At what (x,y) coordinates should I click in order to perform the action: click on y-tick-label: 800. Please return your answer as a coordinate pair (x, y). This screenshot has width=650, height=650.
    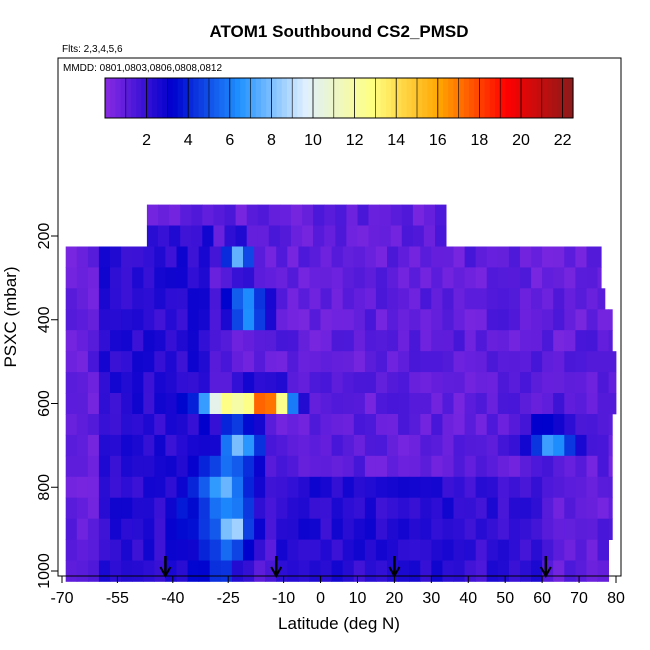
    Looking at the image, I should click on (44, 487).